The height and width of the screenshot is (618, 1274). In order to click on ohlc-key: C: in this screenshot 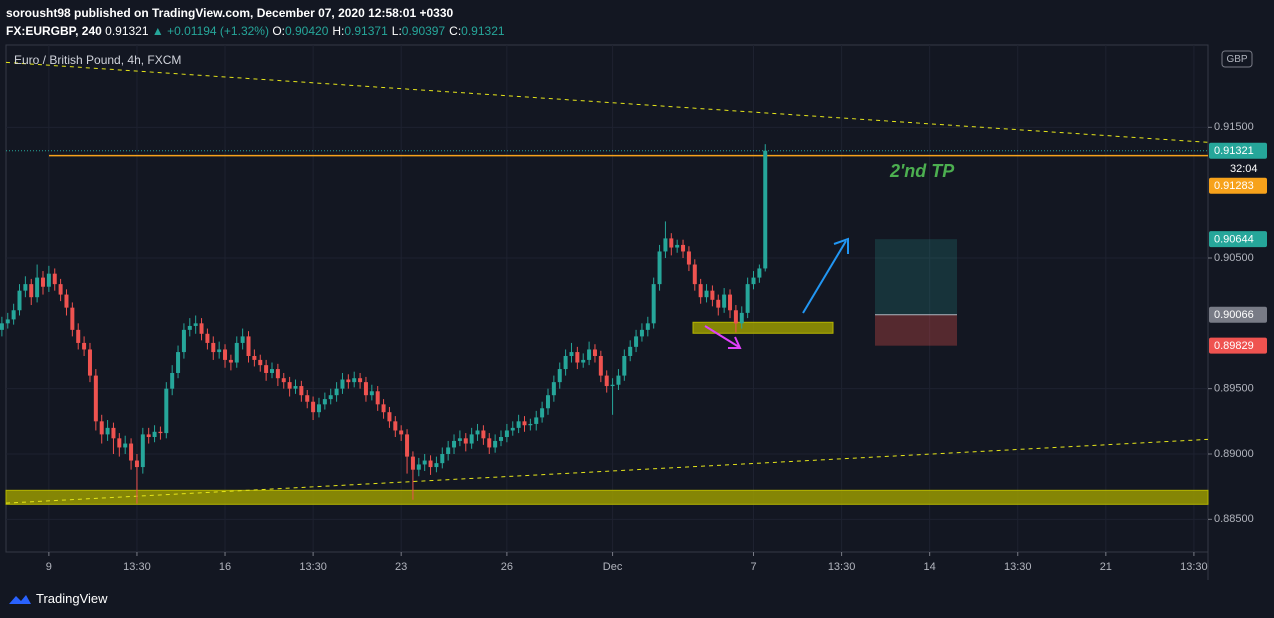, I will do `click(455, 31)`.